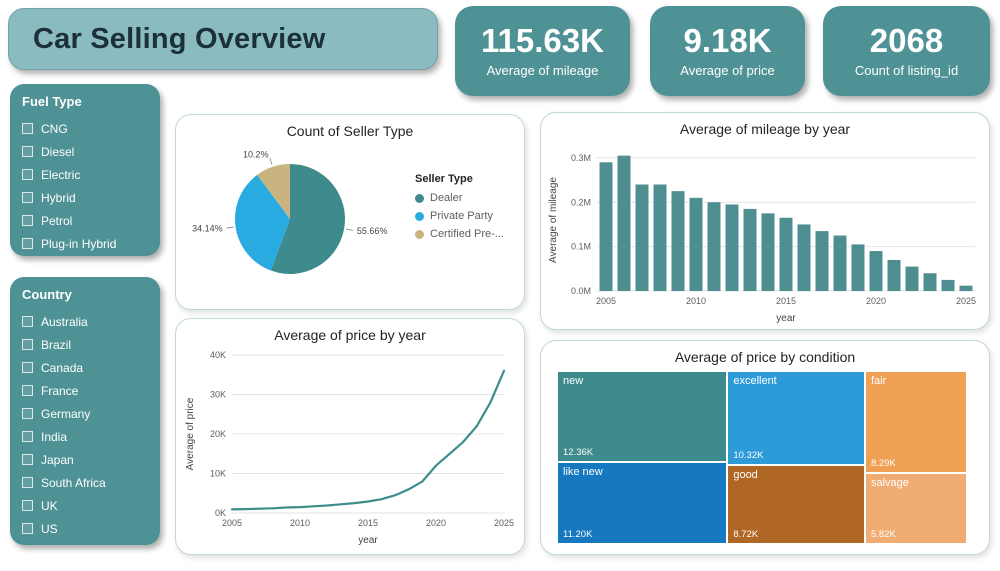 The width and height of the screenshot is (1000, 571). I want to click on bar-2020, so click(876, 271).